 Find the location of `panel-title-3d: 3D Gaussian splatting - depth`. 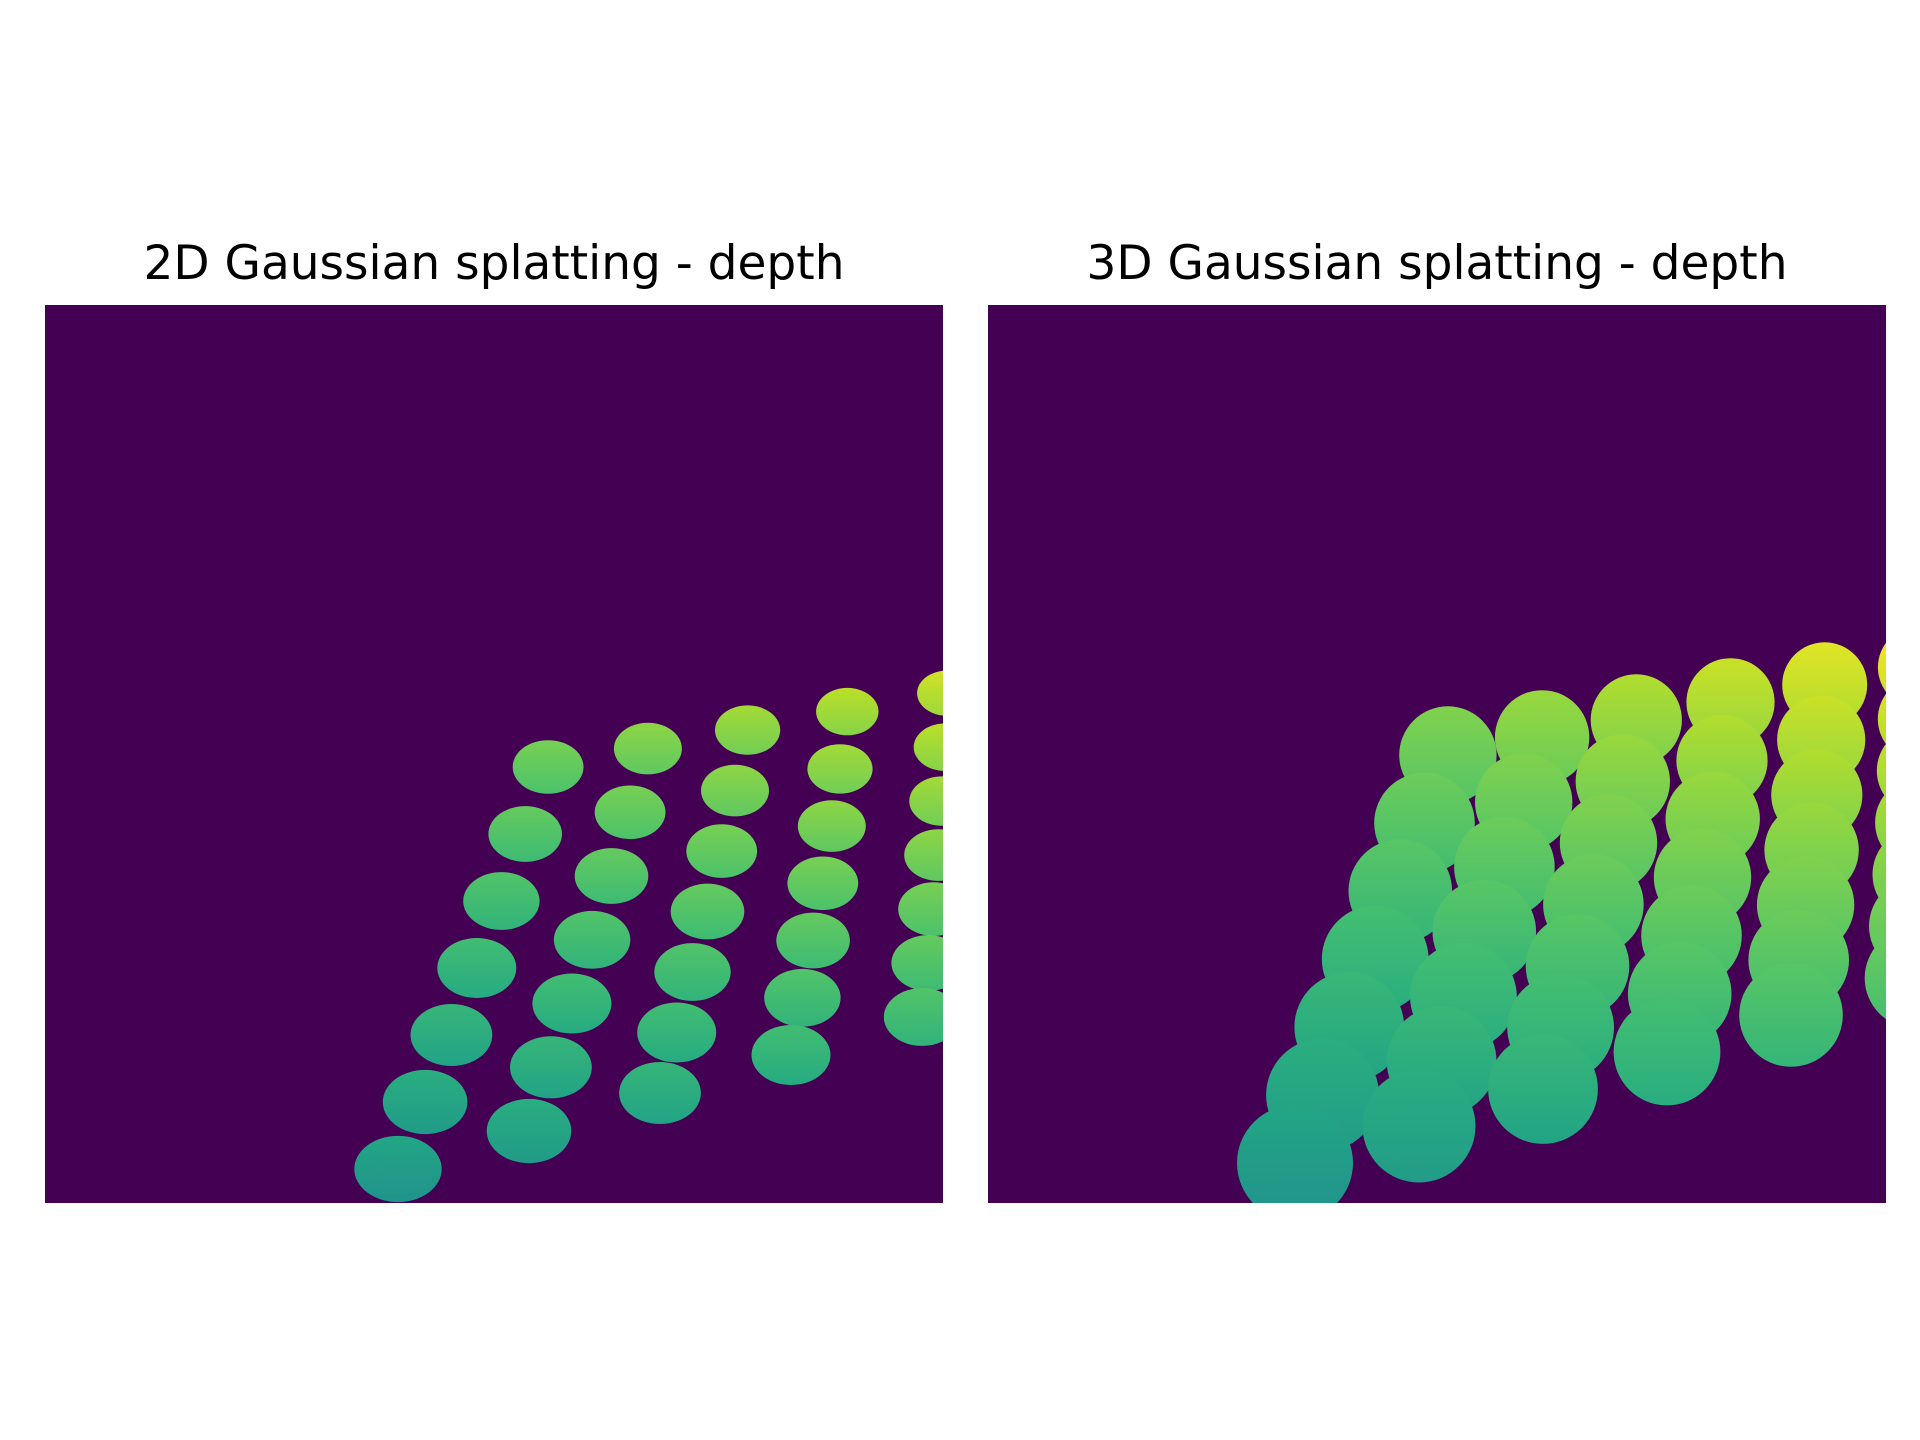

panel-title-3d: 3D Gaussian splatting - depth is located at coordinates (1437, 263).